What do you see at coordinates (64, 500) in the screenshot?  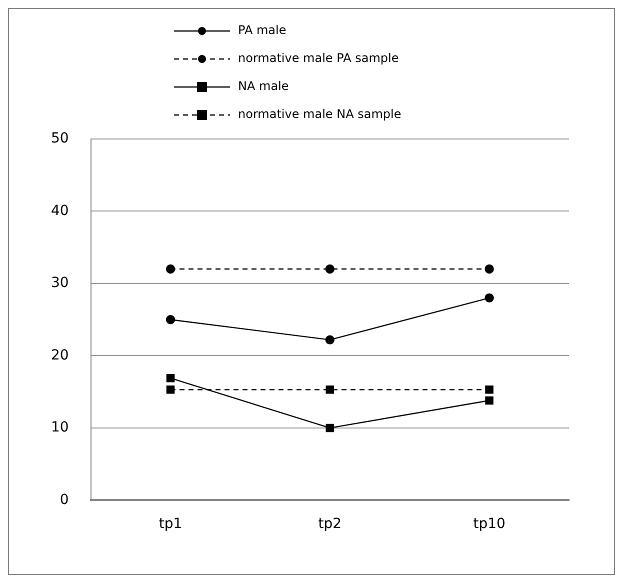 I see `y-tick-label: 0` at bounding box center [64, 500].